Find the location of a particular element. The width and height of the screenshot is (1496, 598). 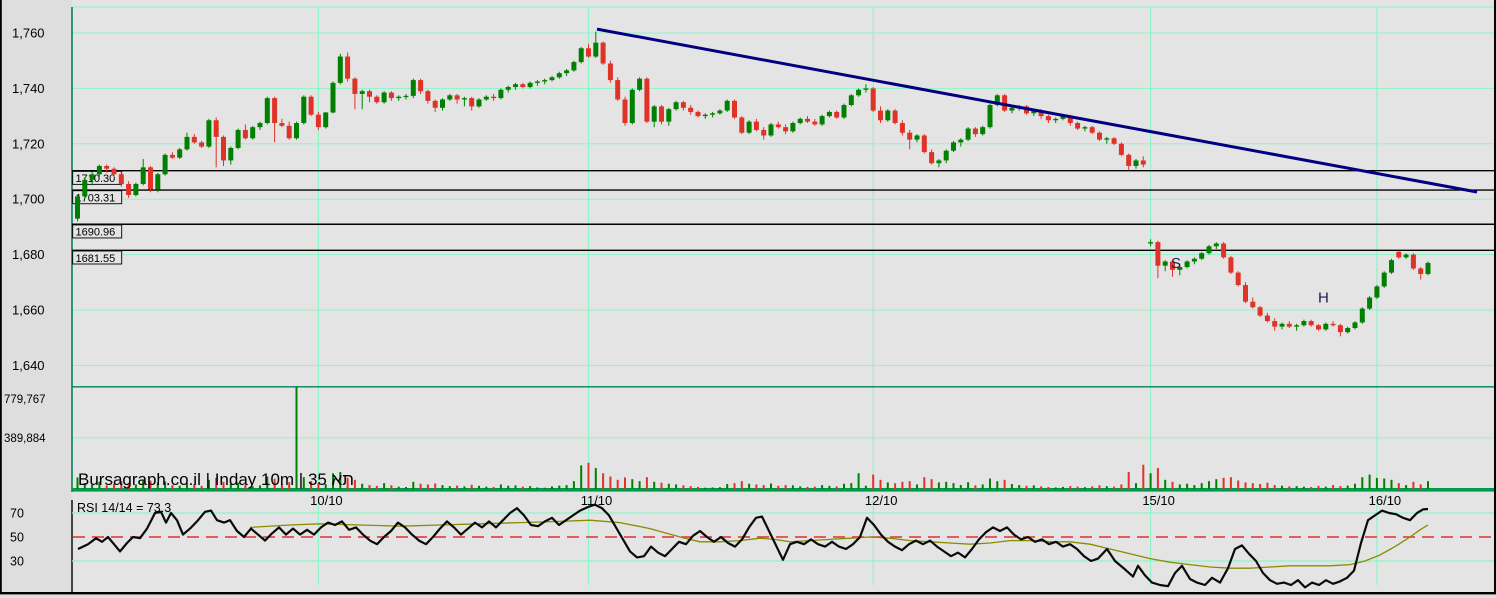

support-line-label: 1681.55 is located at coordinates (96, 259).